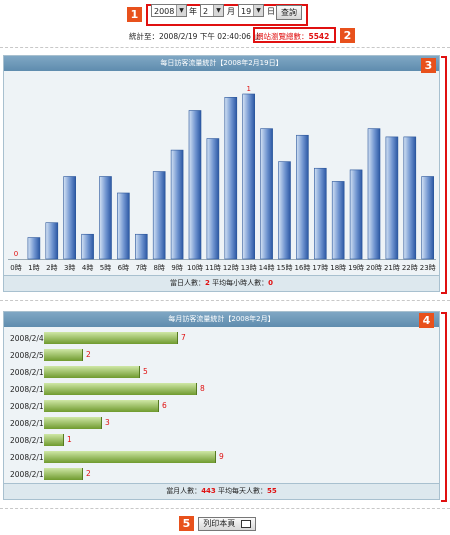 The height and width of the screenshot is (535, 450). I want to click on row-date-label: 2008/2/19, so click(29, 474).